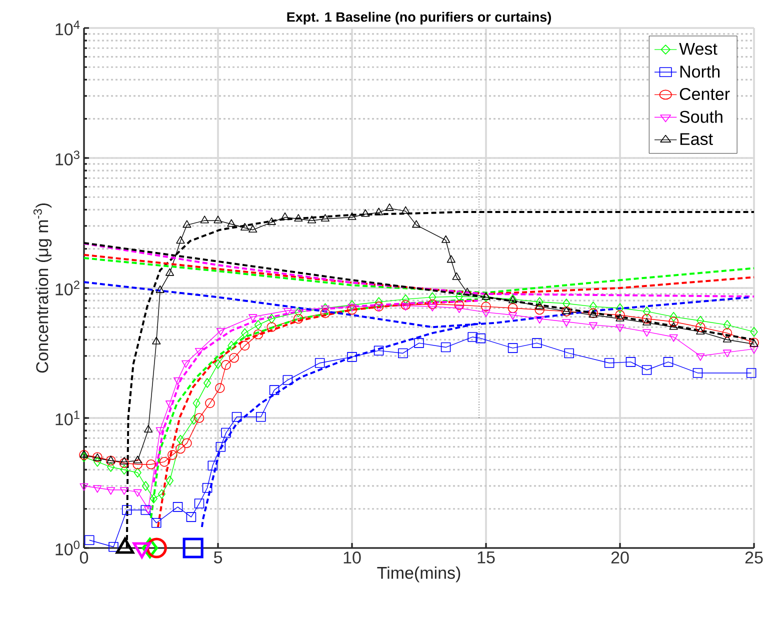  Describe the element at coordinates (419, 274) in the screenshot. I see `line-series` at that location.